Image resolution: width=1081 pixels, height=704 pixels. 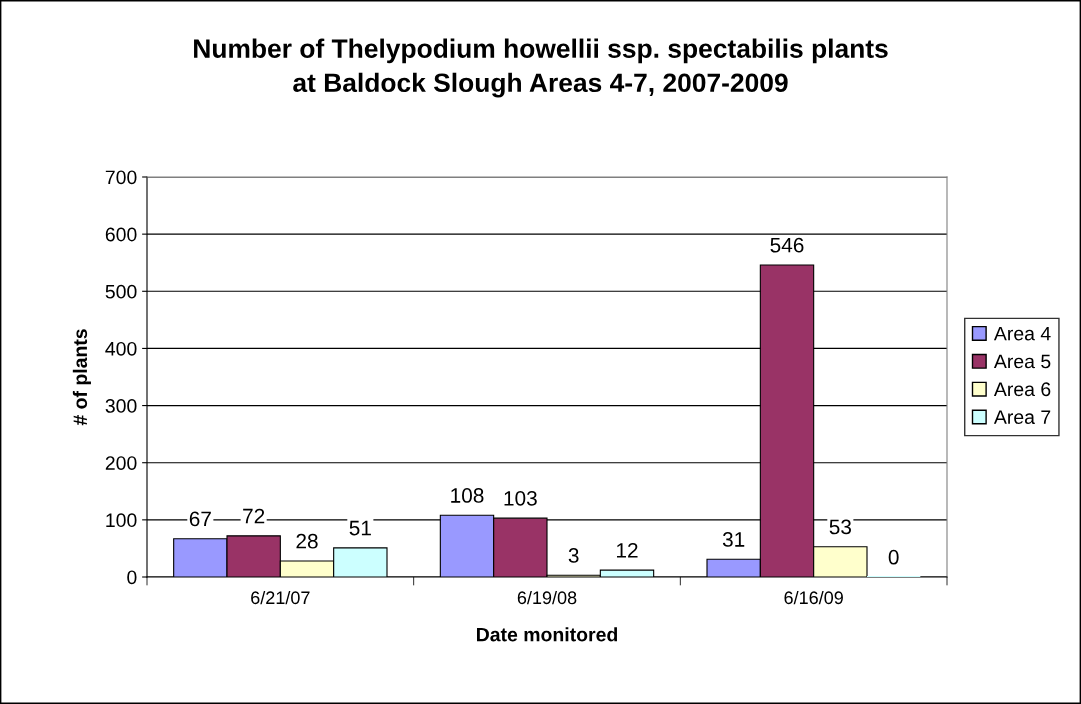 I want to click on chart-title: Number of Thelypodium howellii ssp. spectabilis plants at Baldock Slough Areas 4-7, 2007-2009, so click(x=541, y=68).